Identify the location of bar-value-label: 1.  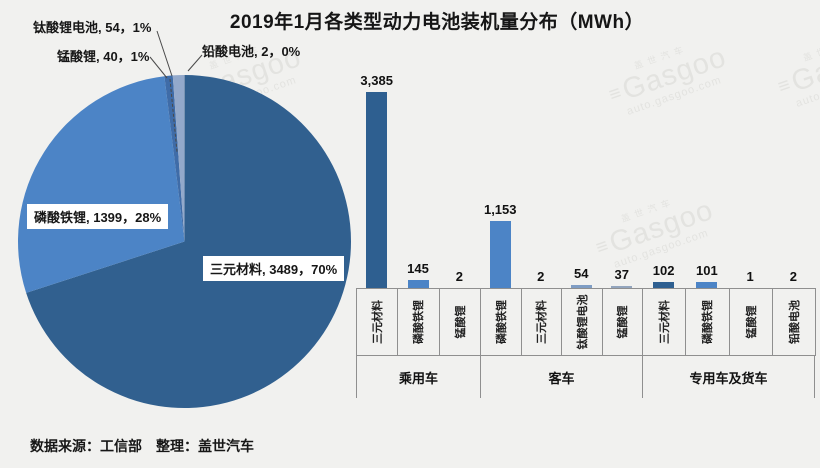
(750, 276).